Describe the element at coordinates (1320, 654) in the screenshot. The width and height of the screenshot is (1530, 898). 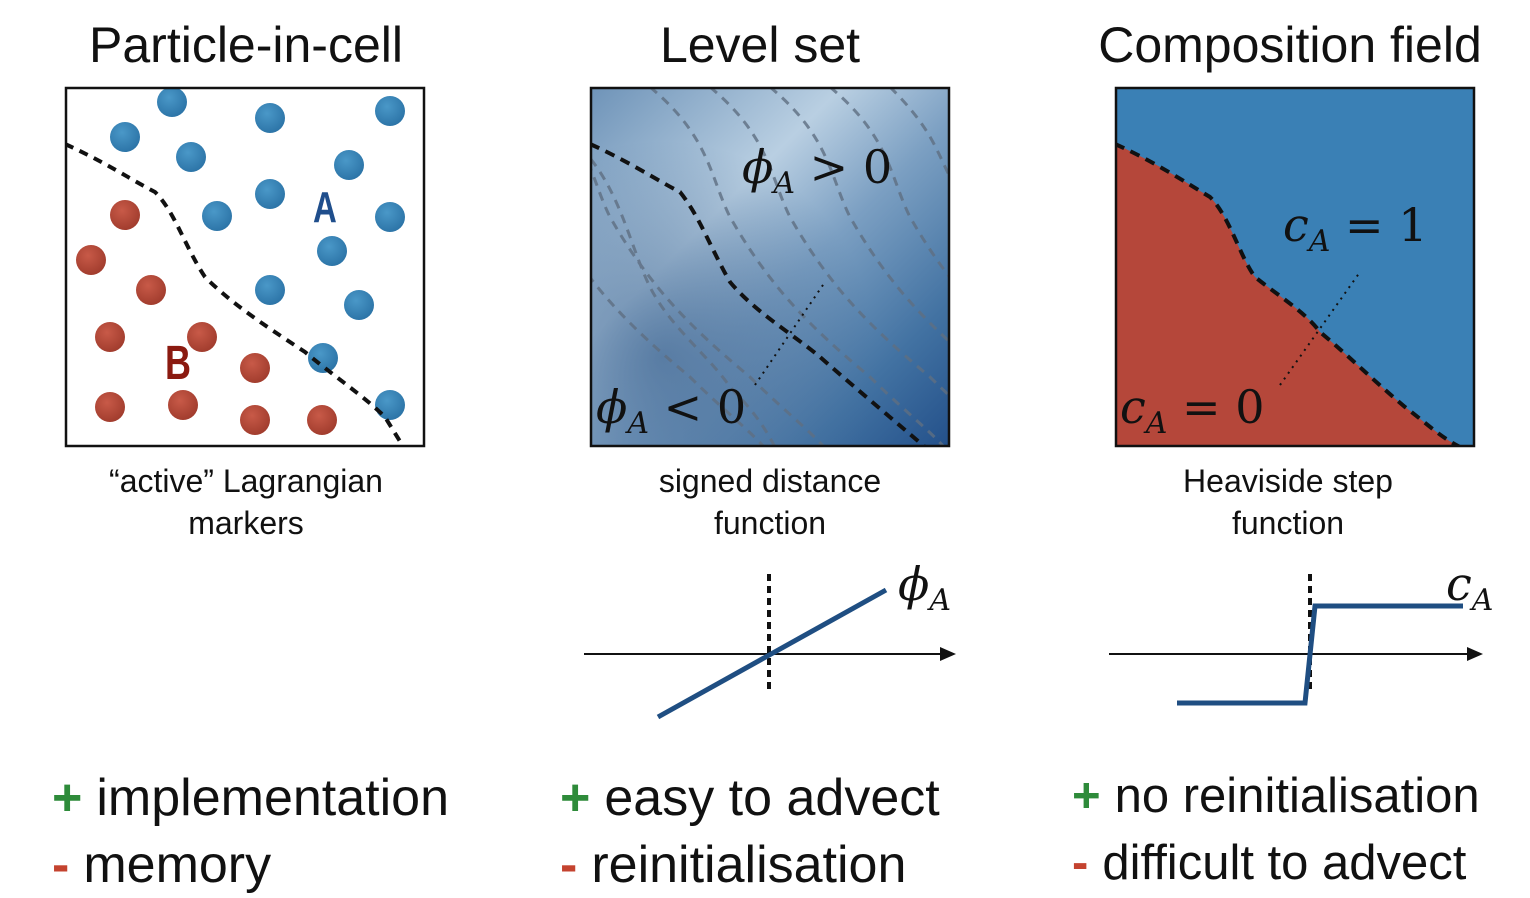
I see `step-profile` at that location.